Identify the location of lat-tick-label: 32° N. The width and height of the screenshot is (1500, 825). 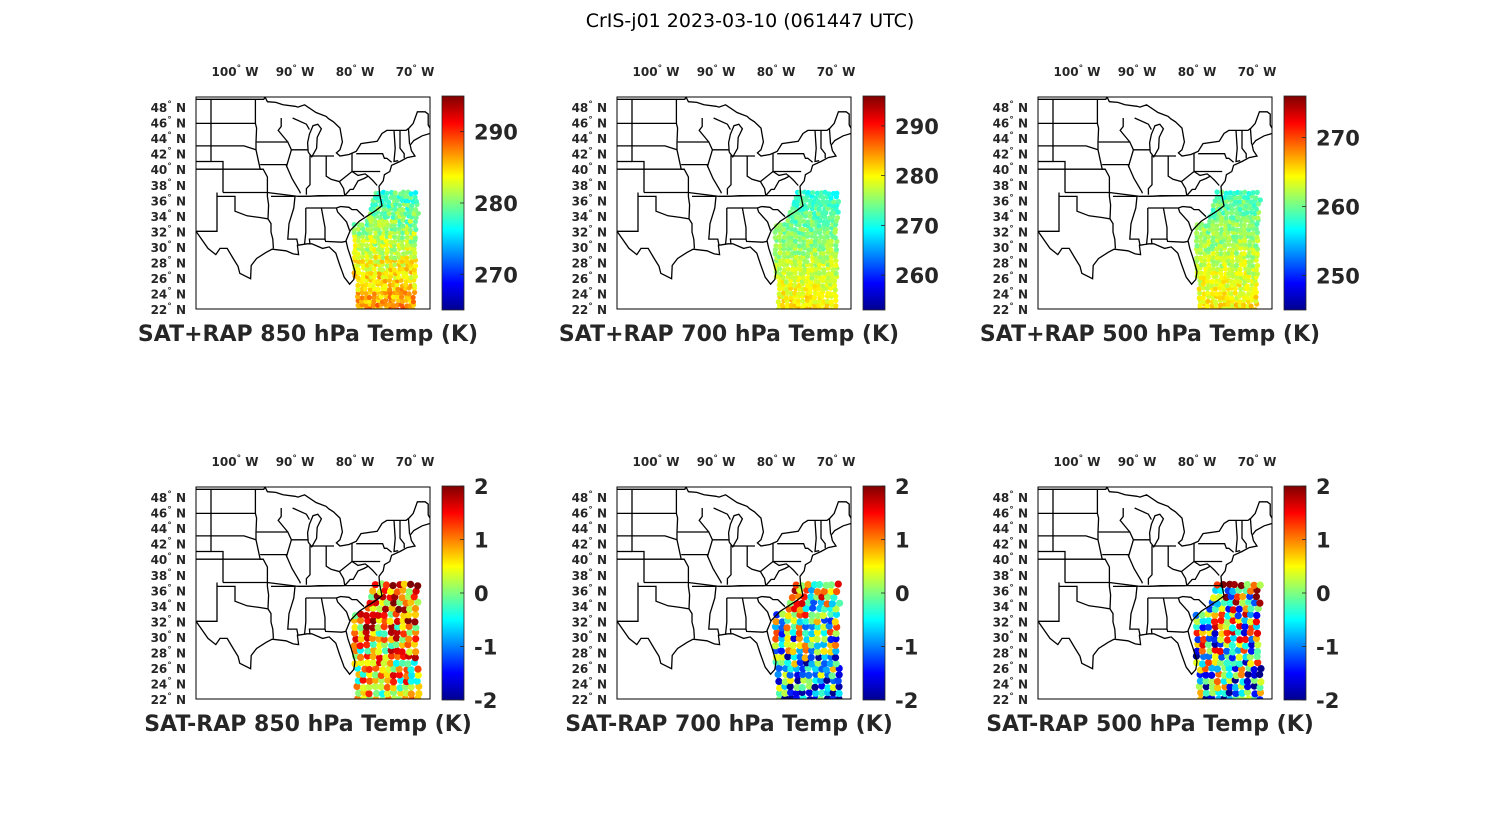
(168, 231).